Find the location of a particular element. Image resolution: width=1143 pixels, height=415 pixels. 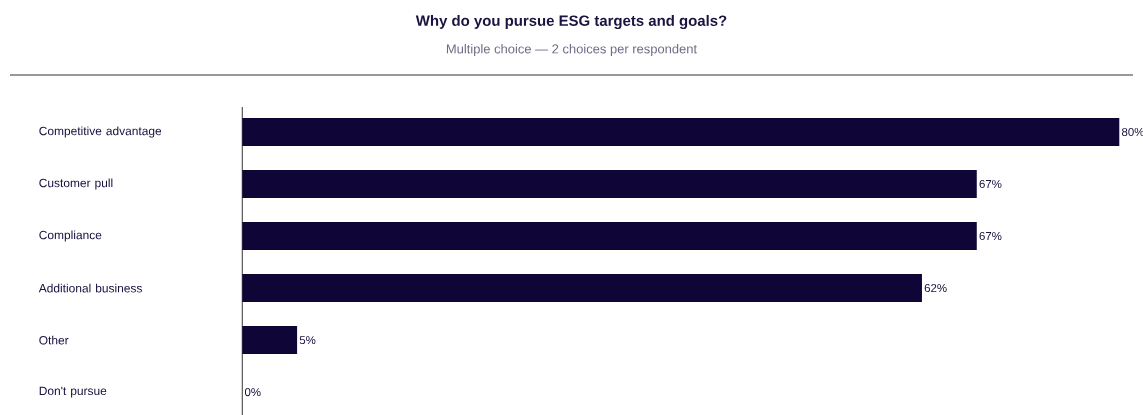

data-label: 0% is located at coordinates (252, 392).